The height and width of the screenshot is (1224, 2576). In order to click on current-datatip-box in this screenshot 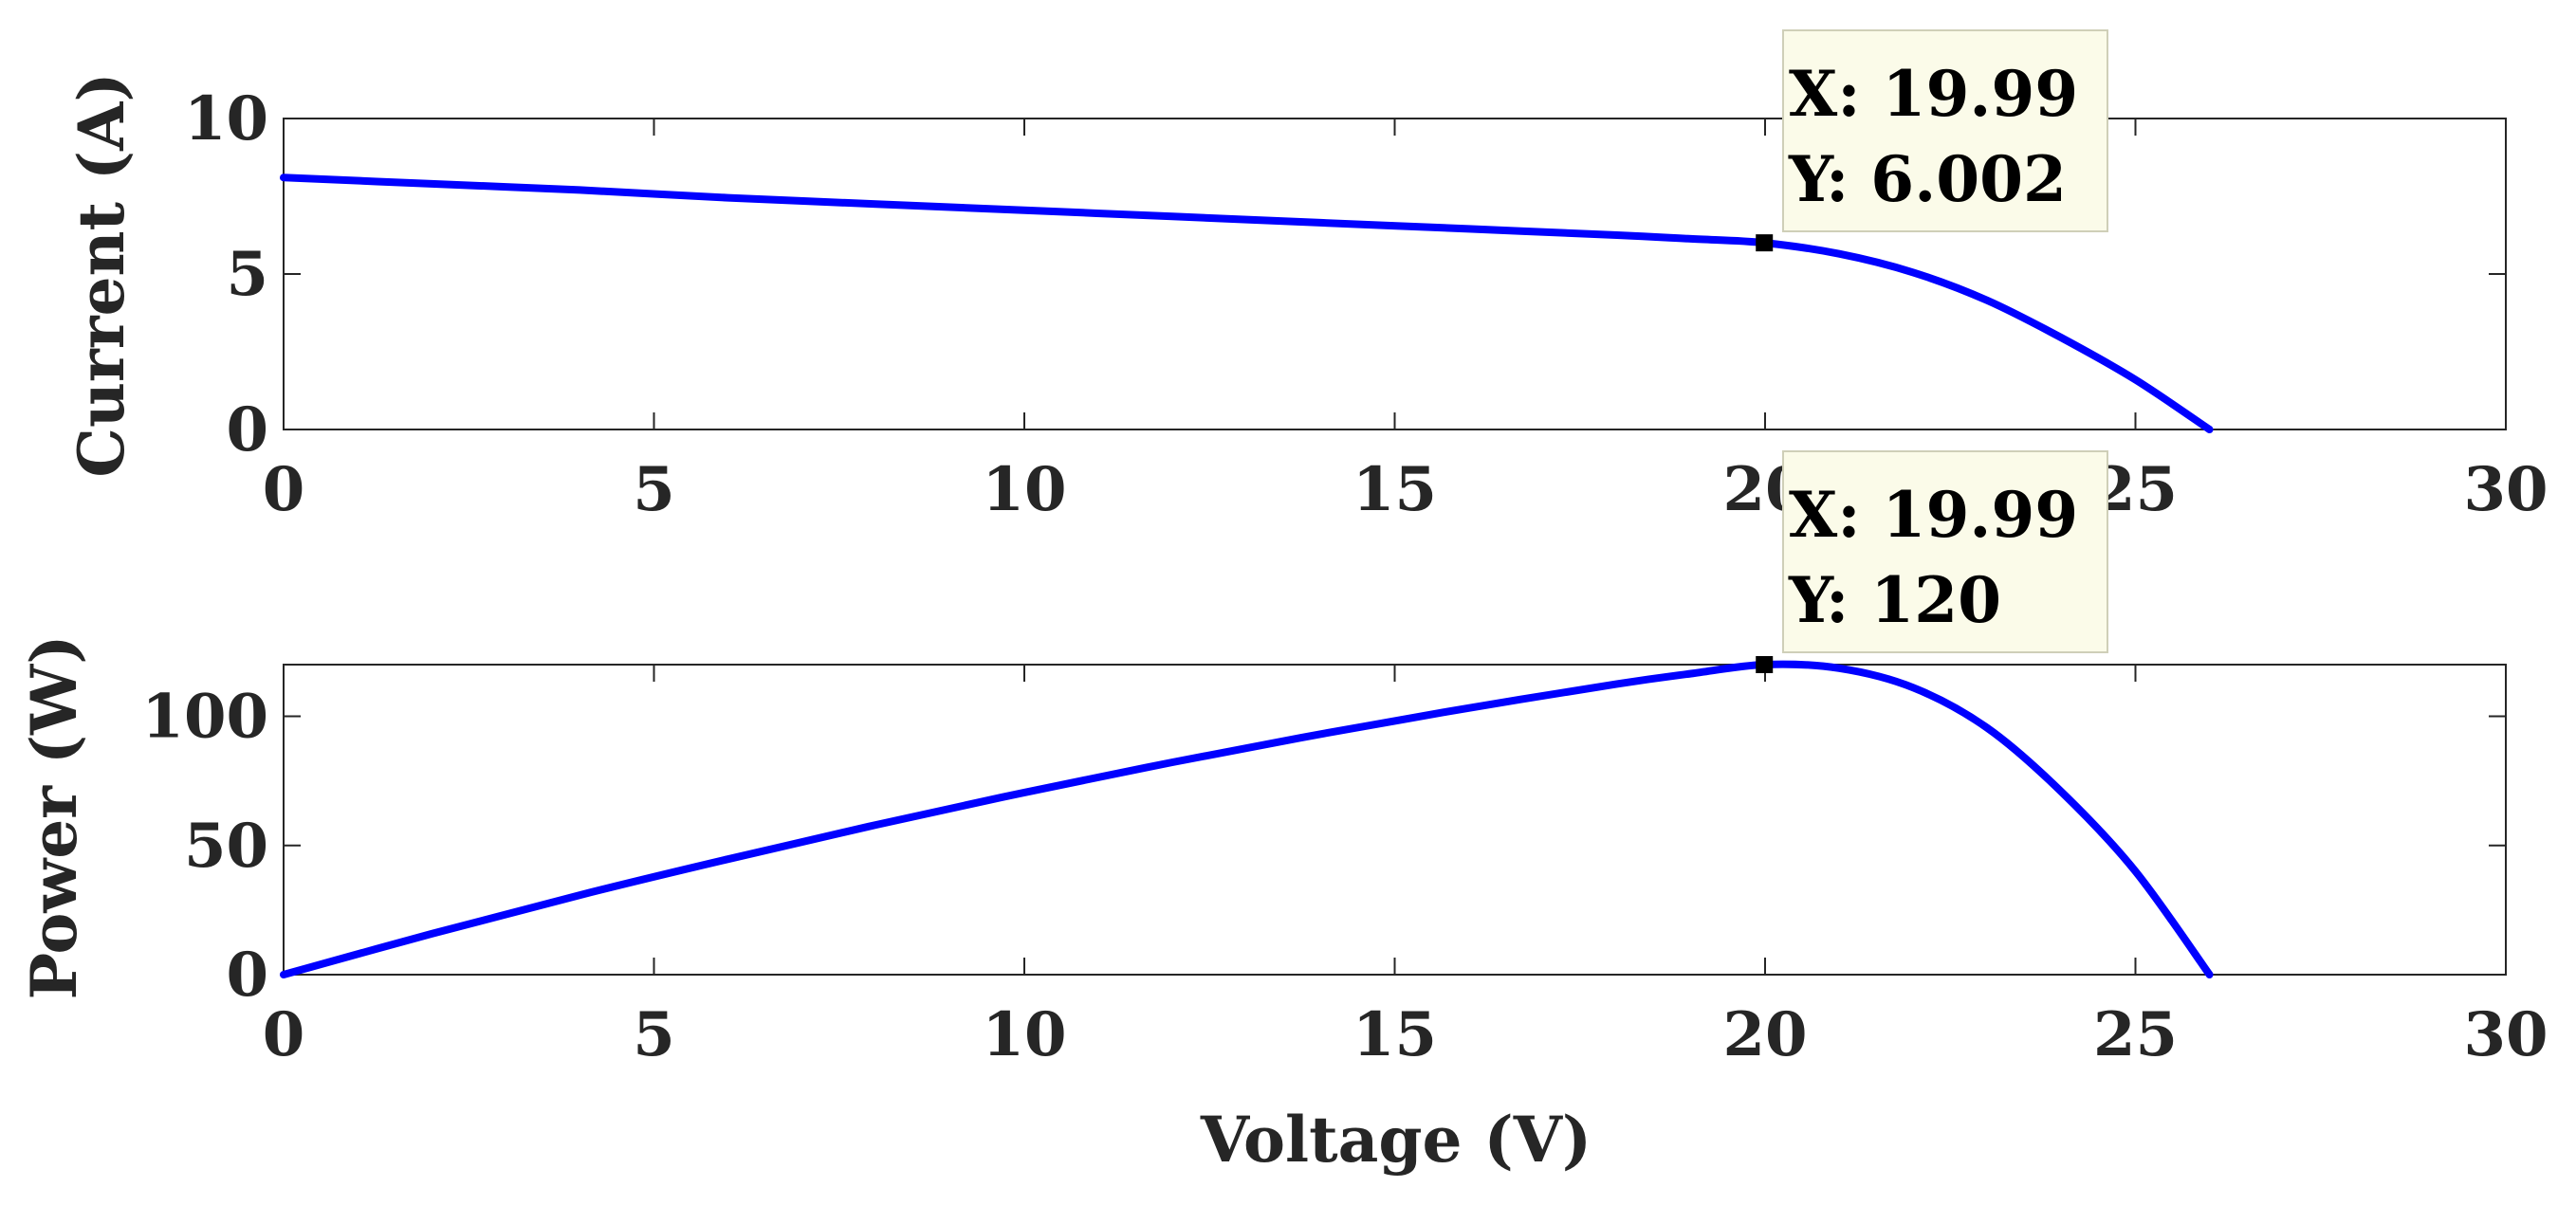, I will do `click(1945, 130)`.